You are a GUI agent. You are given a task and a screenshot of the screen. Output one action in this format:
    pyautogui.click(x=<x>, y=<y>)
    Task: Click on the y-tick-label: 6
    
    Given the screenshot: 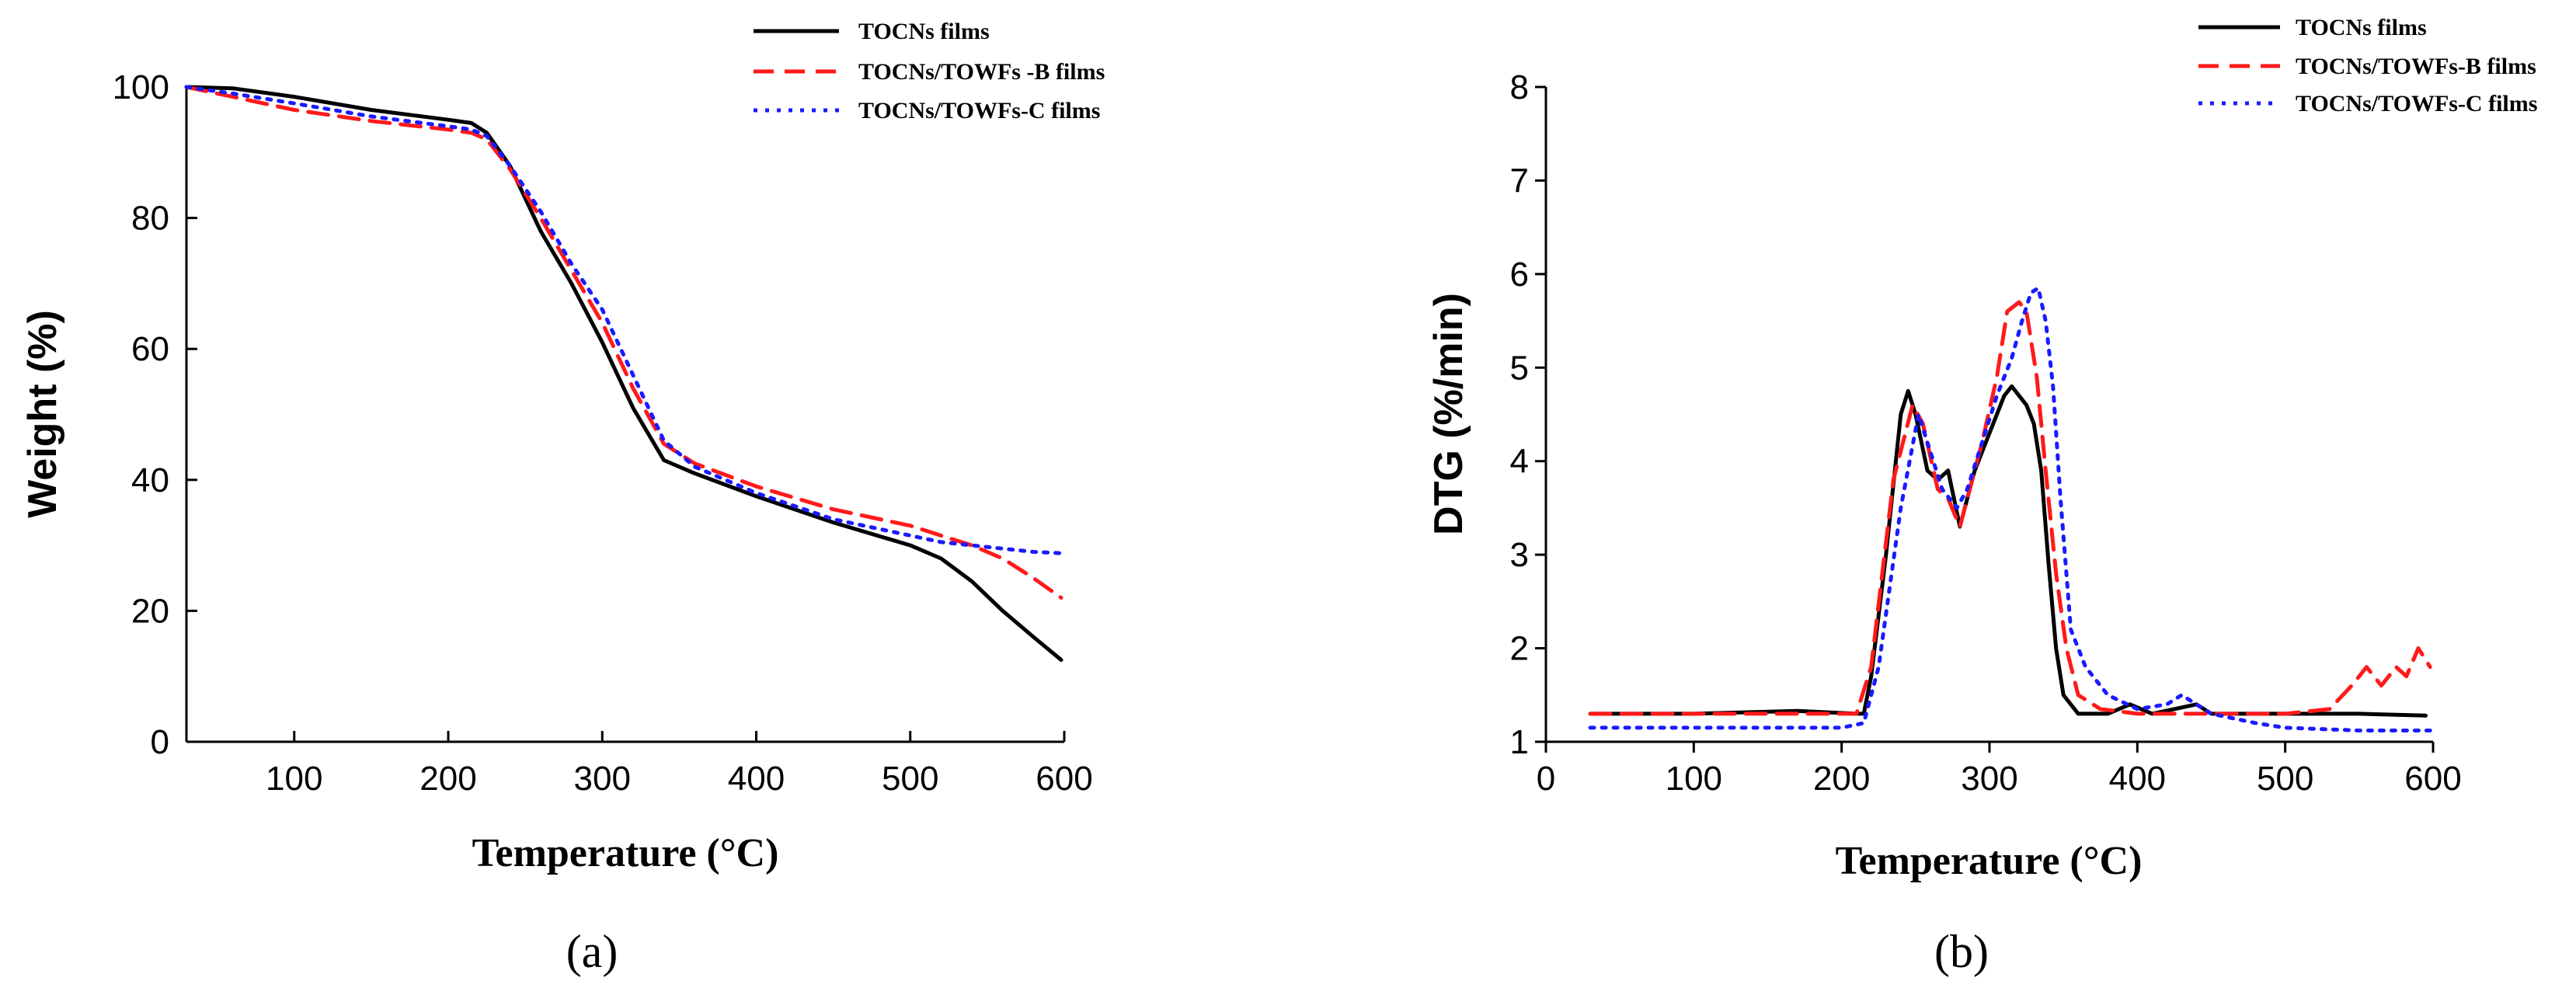 What is the action you would take?
    pyautogui.click(x=1519, y=275)
    